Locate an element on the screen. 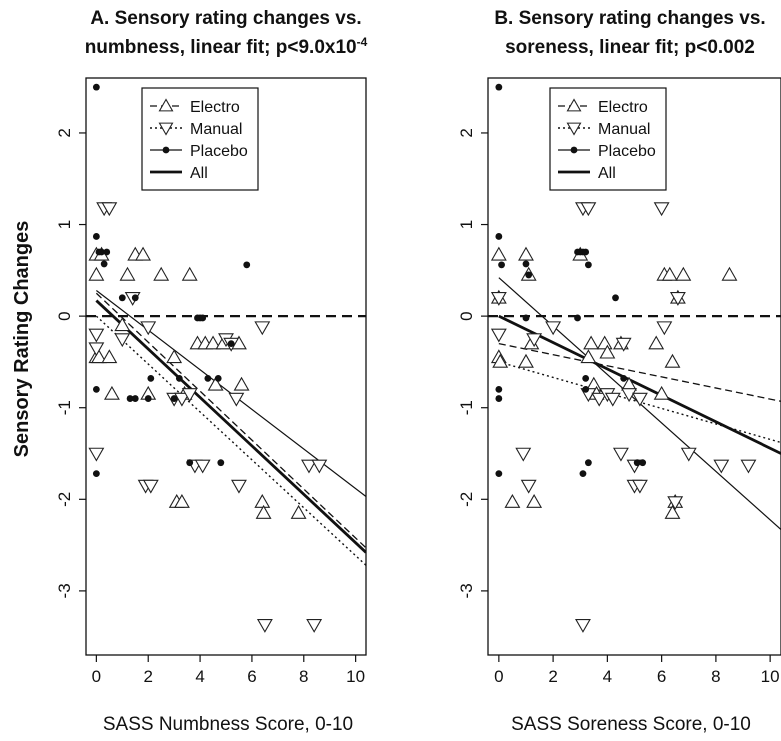  panel-a-legend-marker-placebo is located at coordinates (166, 150).